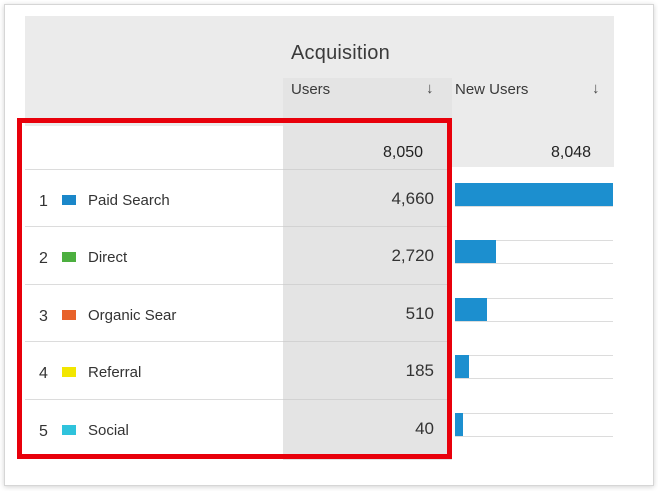 The height and width of the screenshot is (491, 658). Describe the element at coordinates (154, 147) in the screenshot. I see `totals-label-cell` at that location.